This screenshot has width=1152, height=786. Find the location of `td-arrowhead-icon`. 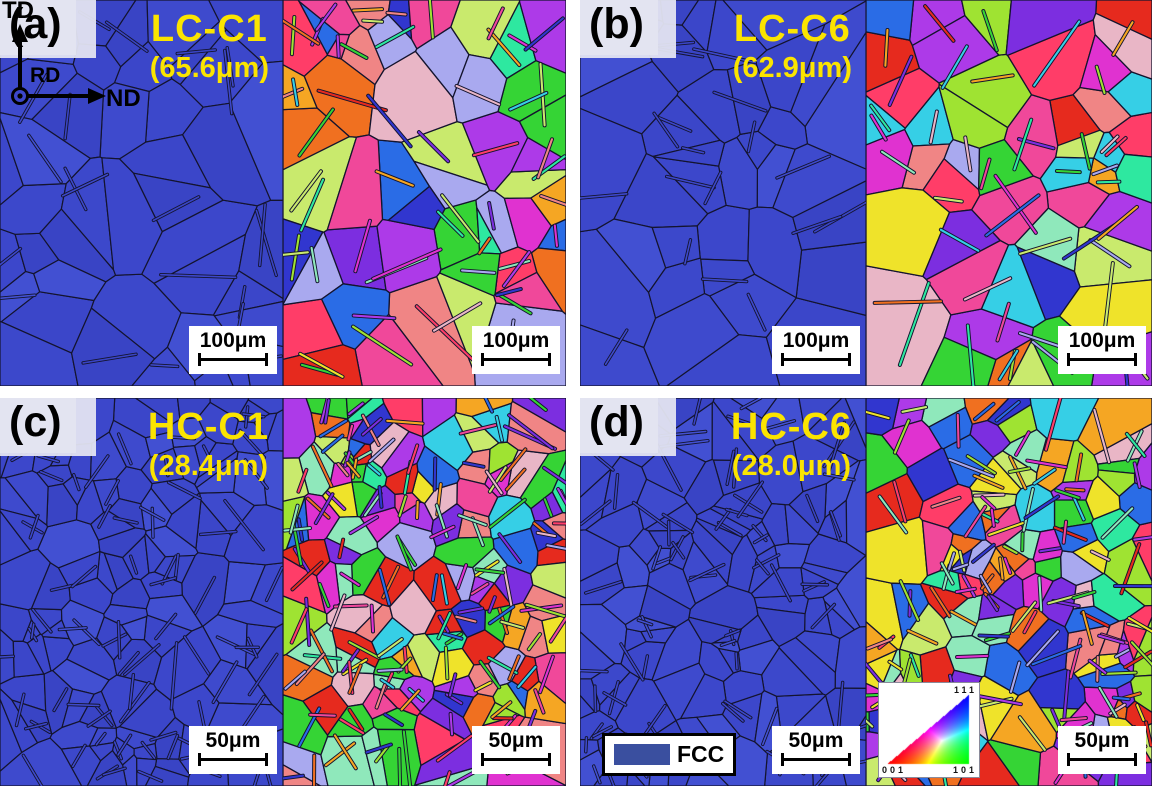

td-arrowhead-icon is located at coordinates (20, 33).